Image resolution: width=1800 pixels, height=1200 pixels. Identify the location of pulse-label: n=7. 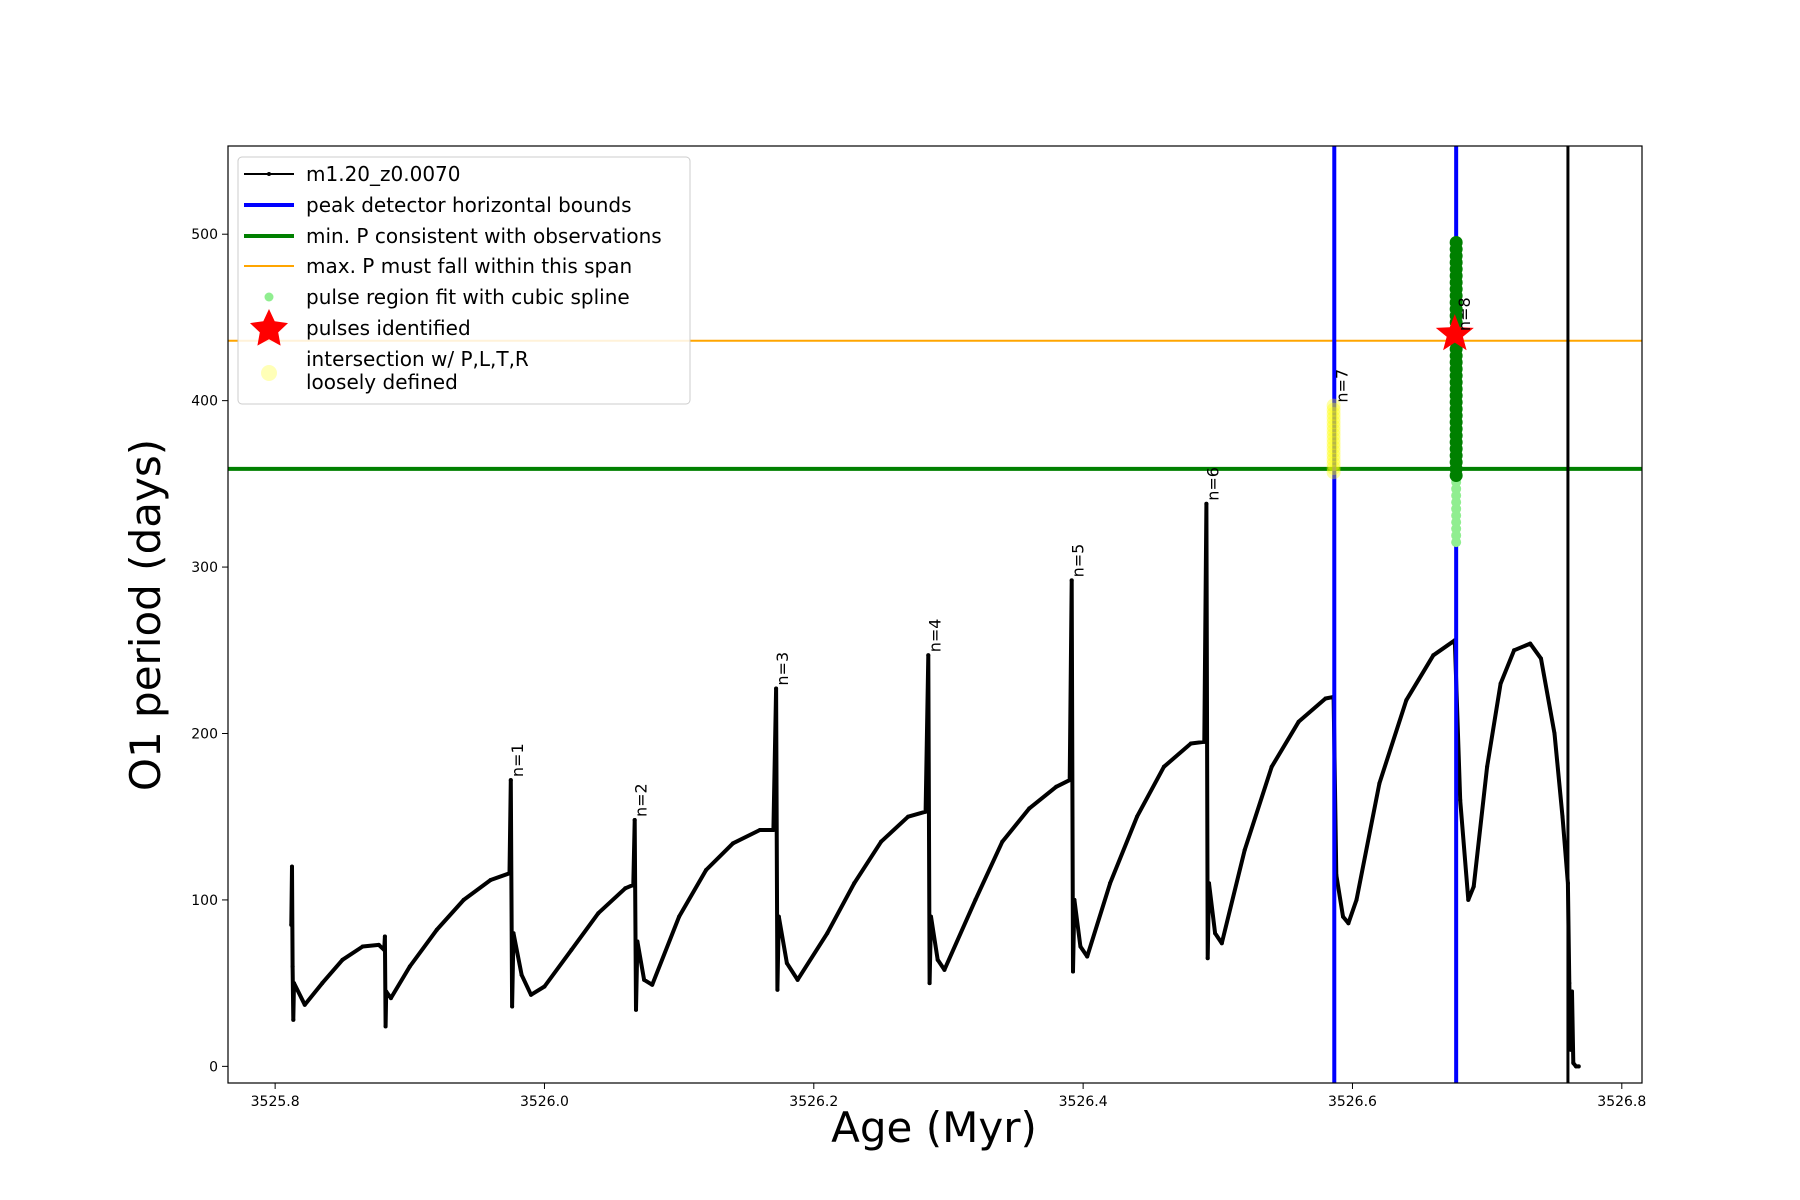
(1342, 386).